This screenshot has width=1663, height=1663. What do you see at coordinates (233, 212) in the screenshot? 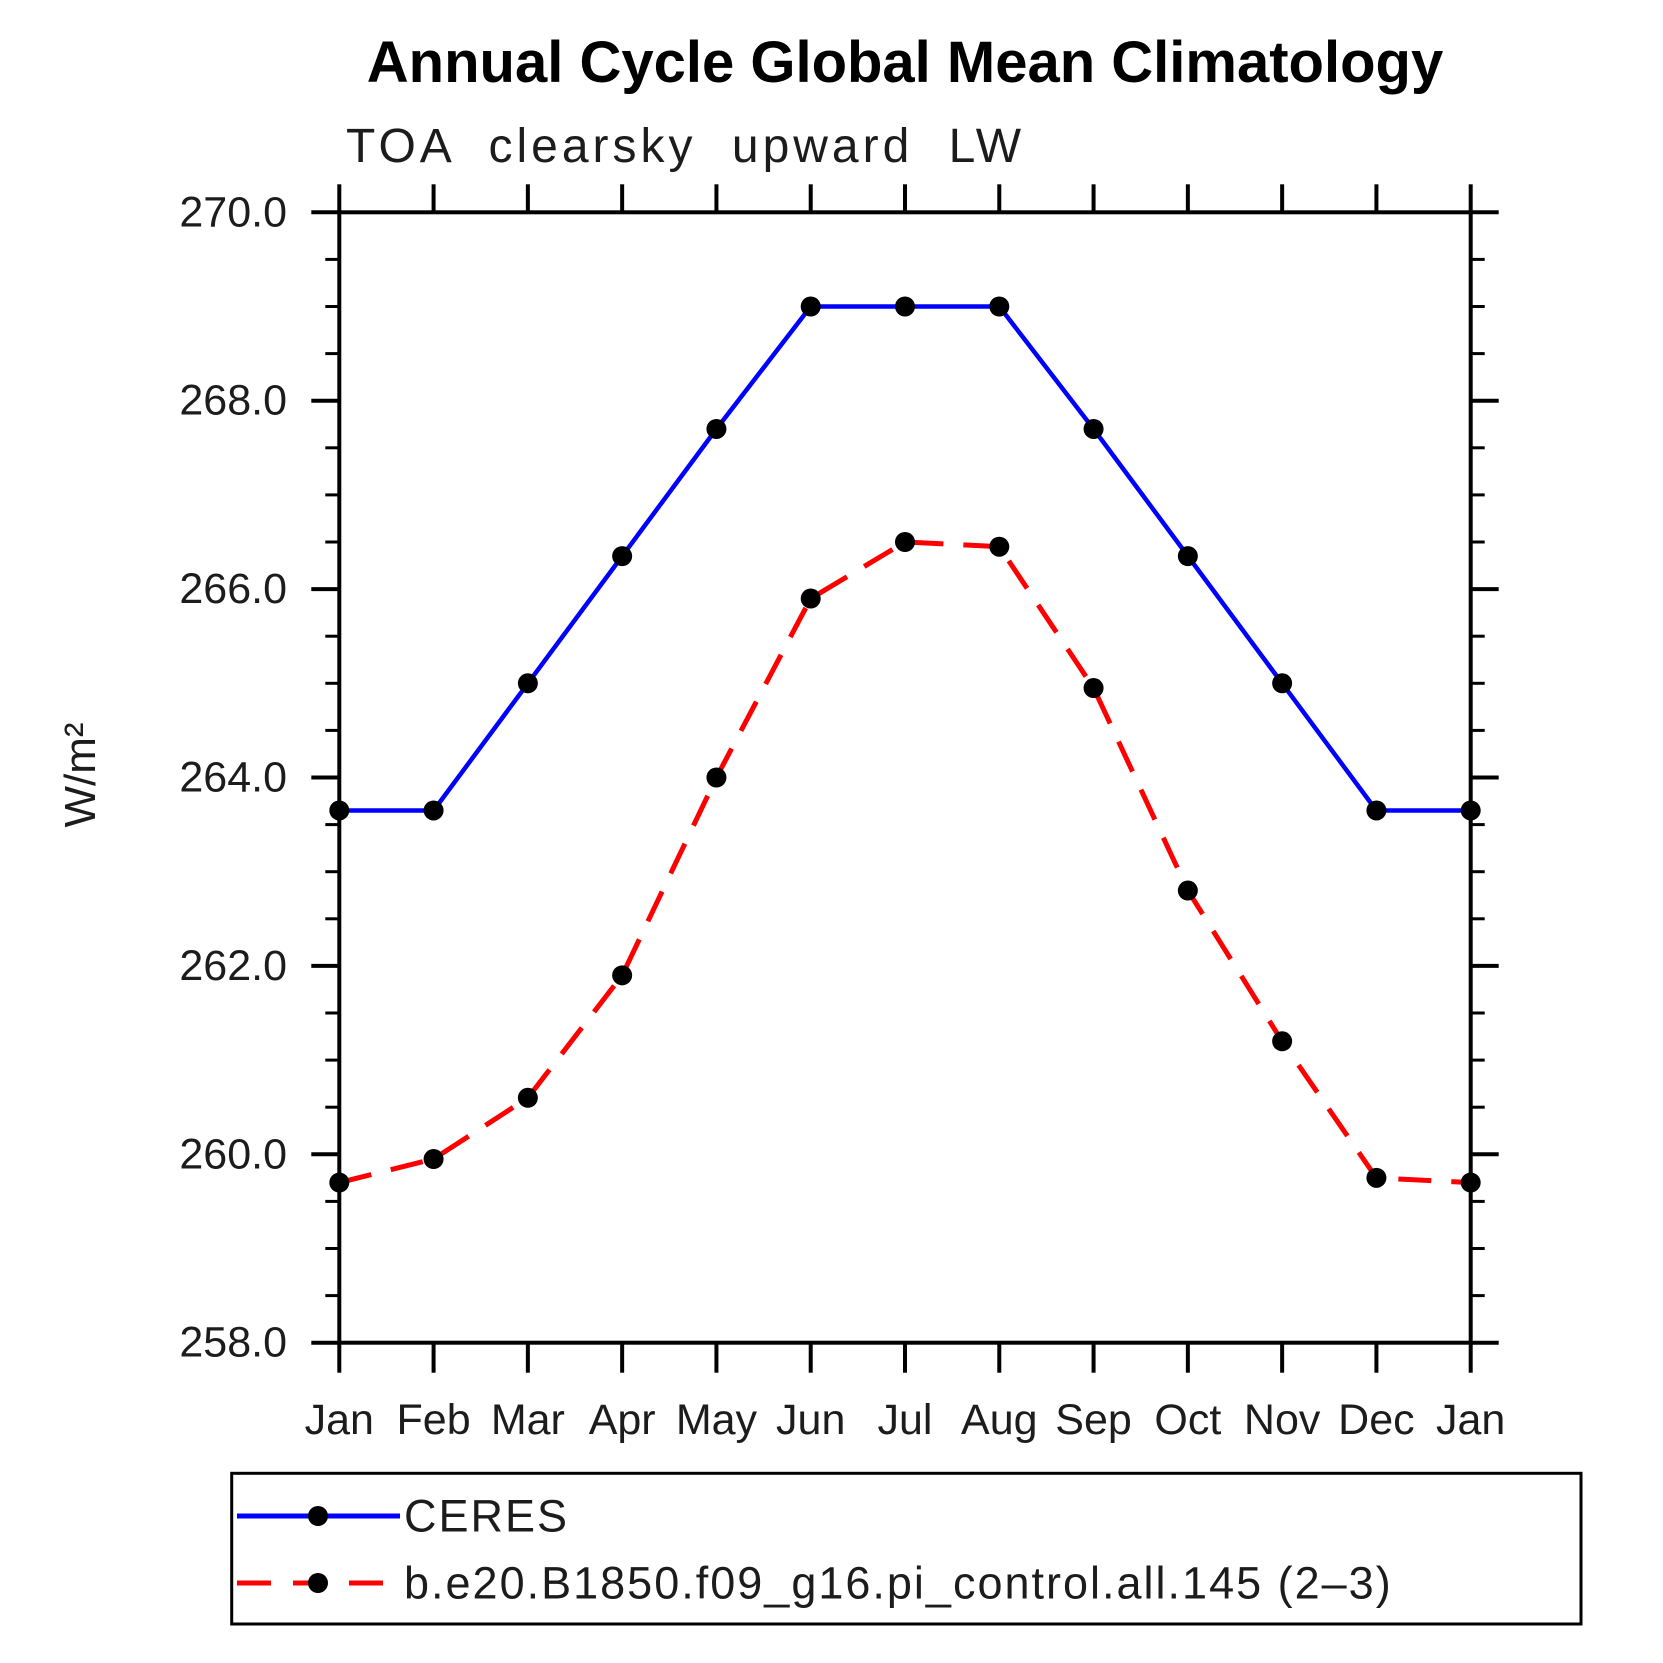
I see `y-tick-label: 270.0` at bounding box center [233, 212].